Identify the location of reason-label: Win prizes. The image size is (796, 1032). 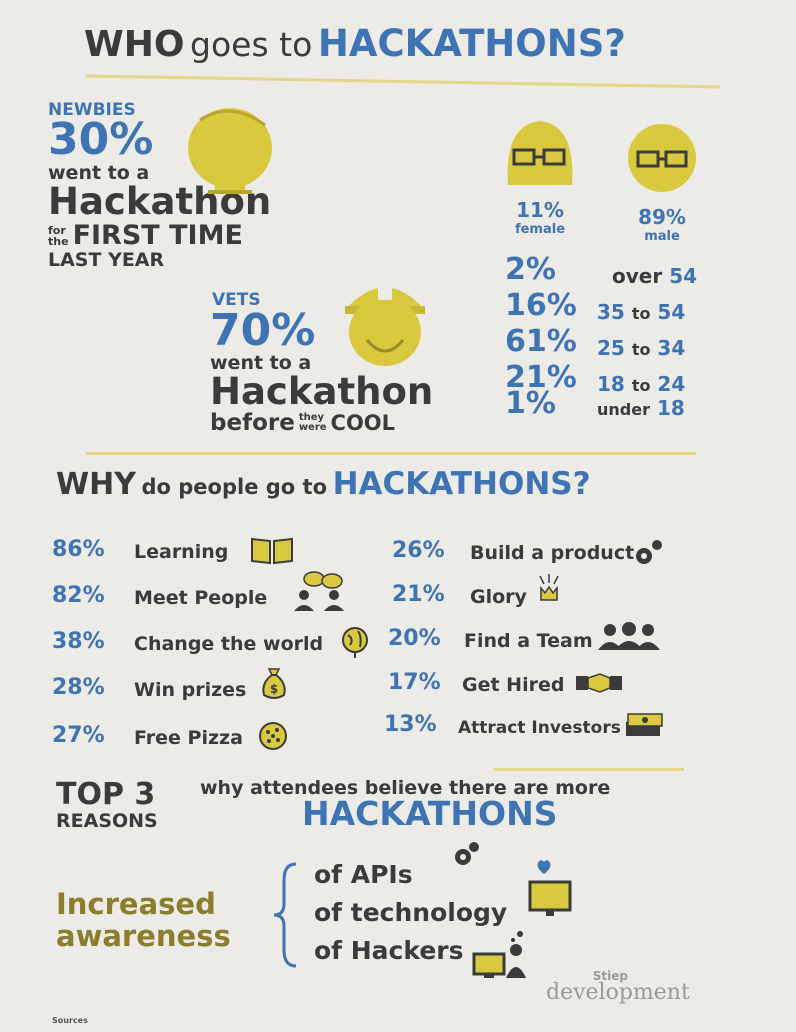
(190, 690).